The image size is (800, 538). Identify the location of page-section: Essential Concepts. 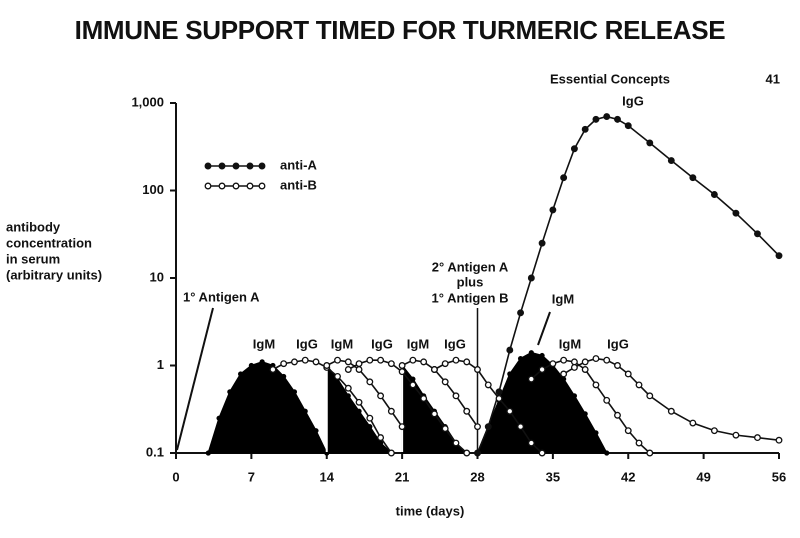
(610, 78).